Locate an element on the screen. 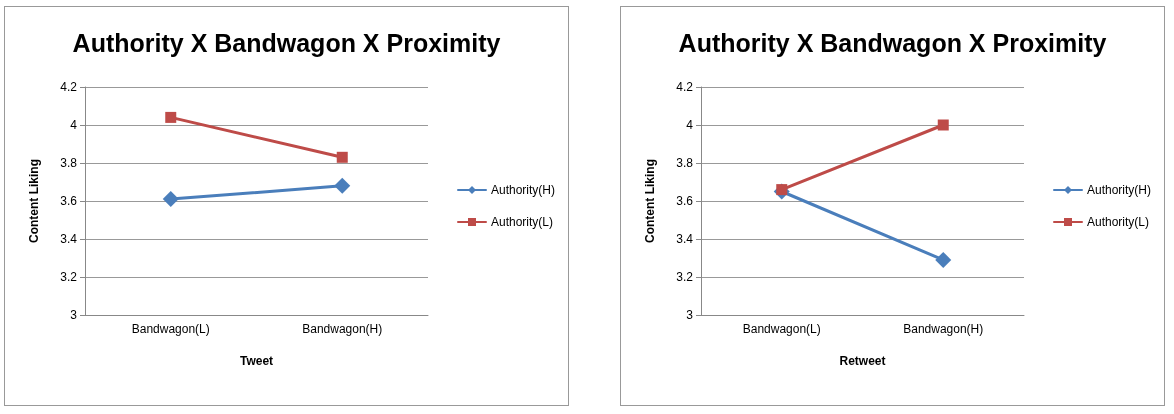  x-axis-title: Retweet is located at coordinates (862, 361).